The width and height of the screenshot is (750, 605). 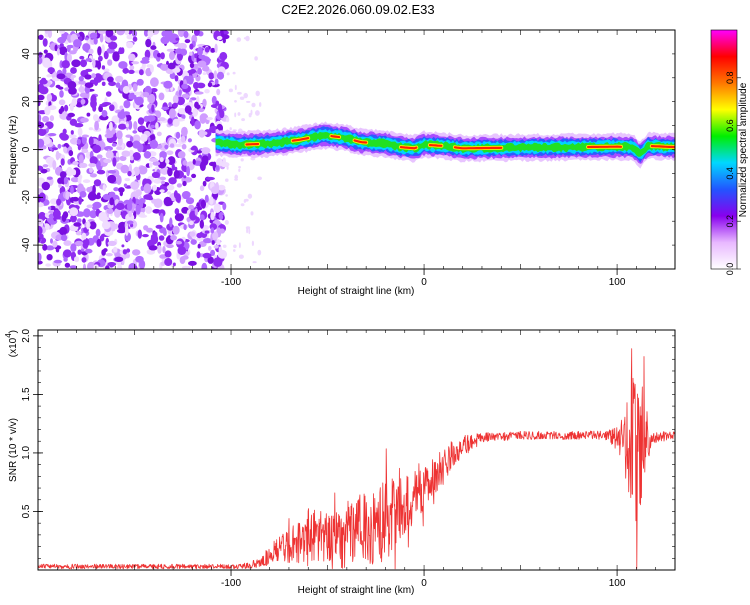 I want to click on snr-scale-close: ), so click(x=13, y=331).